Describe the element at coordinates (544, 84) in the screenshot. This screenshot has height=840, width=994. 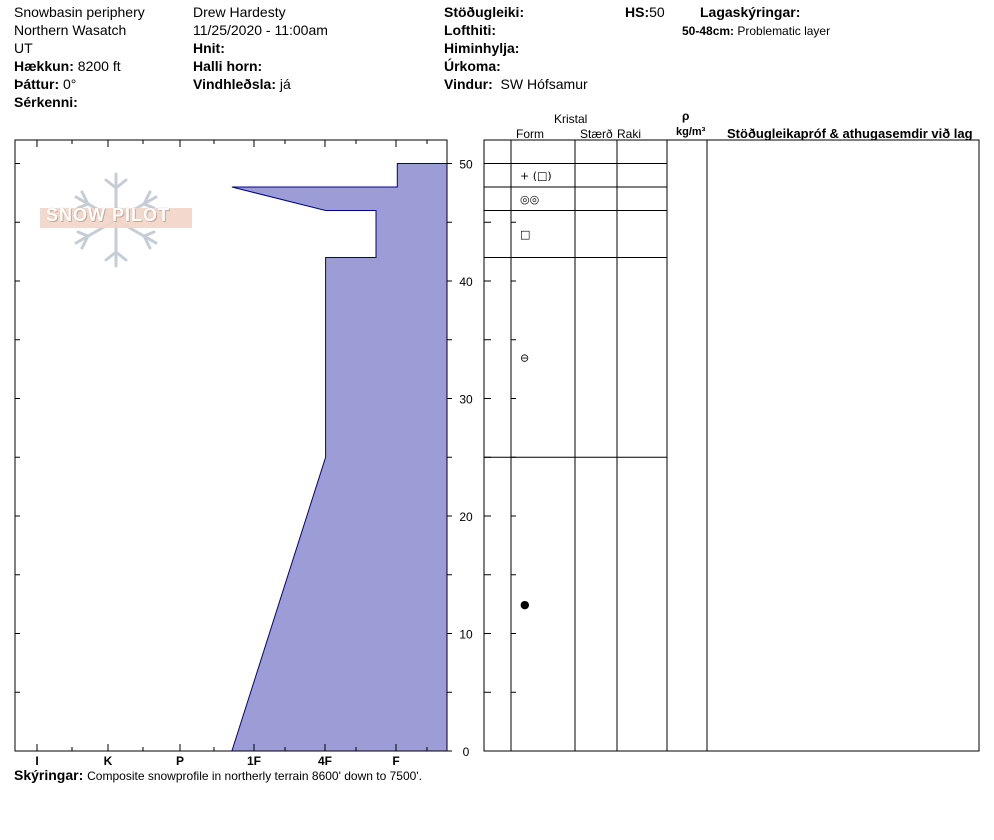
I see `wind-value: SW Hófsamur` at that location.